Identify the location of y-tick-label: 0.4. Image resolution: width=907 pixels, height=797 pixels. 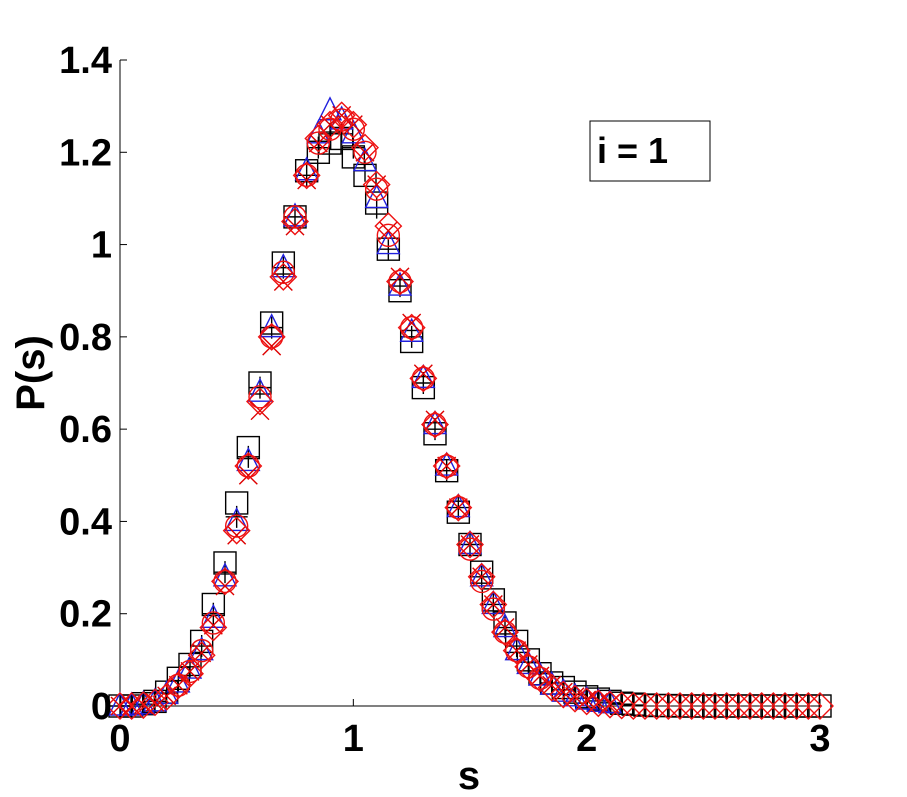
(85, 522).